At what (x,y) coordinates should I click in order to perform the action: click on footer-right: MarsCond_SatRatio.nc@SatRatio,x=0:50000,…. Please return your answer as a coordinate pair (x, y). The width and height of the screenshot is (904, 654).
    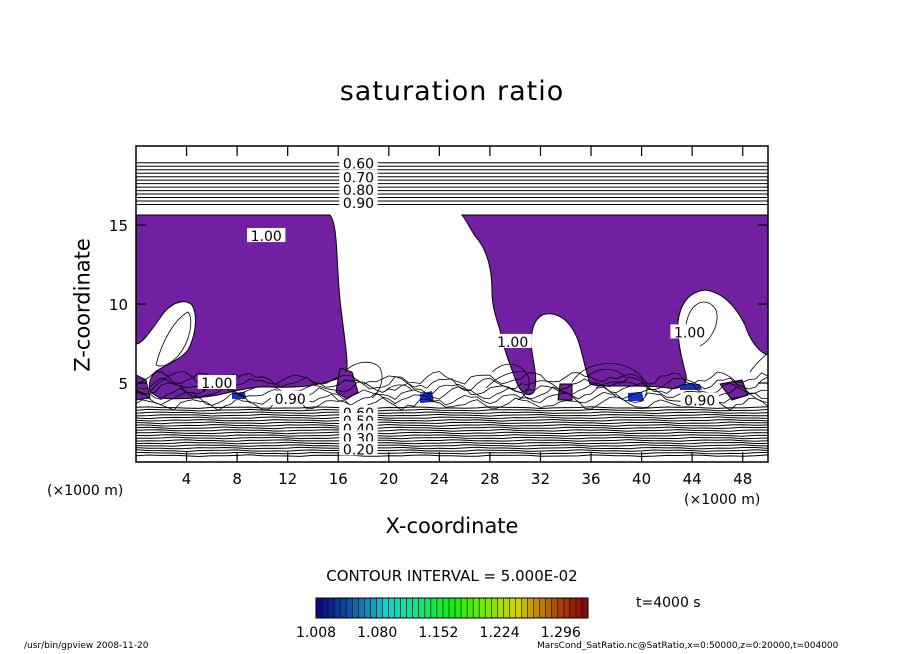
    Looking at the image, I should click on (688, 646).